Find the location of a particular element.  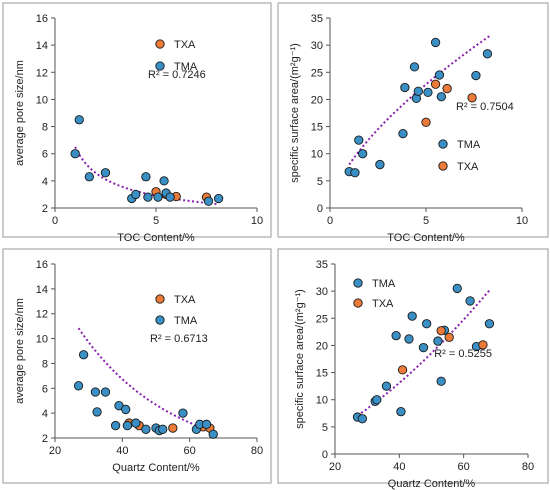

y-tick-label: 14 is located at coordinates (42, 46).